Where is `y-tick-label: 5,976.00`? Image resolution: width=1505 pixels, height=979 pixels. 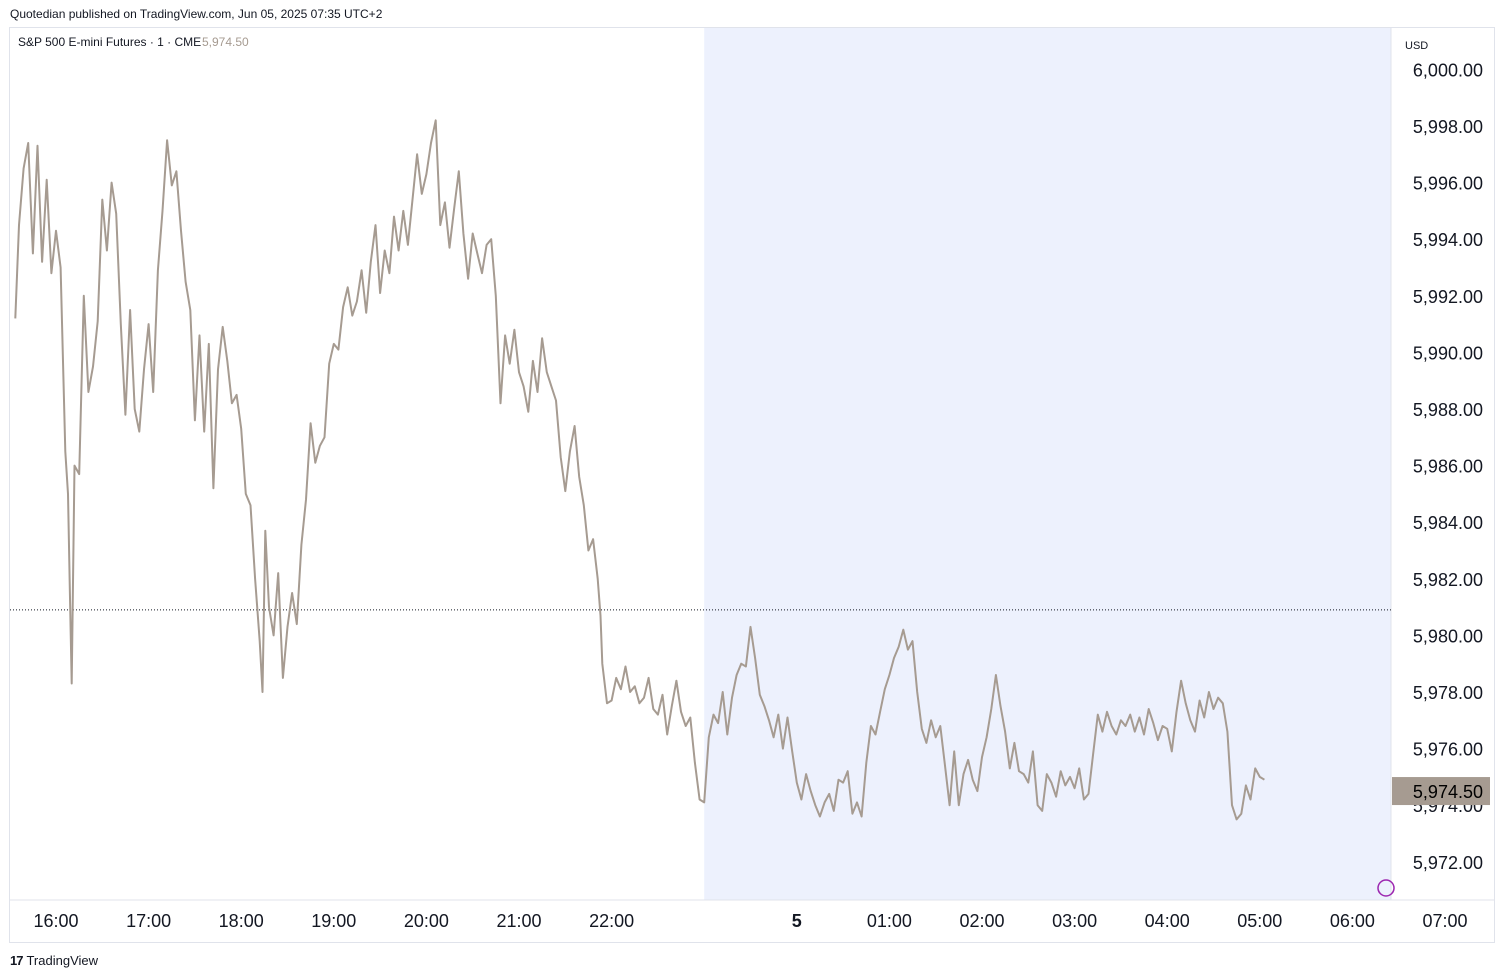
y-tick-label: 5,976.00 is located at coordinates (1448, 750).